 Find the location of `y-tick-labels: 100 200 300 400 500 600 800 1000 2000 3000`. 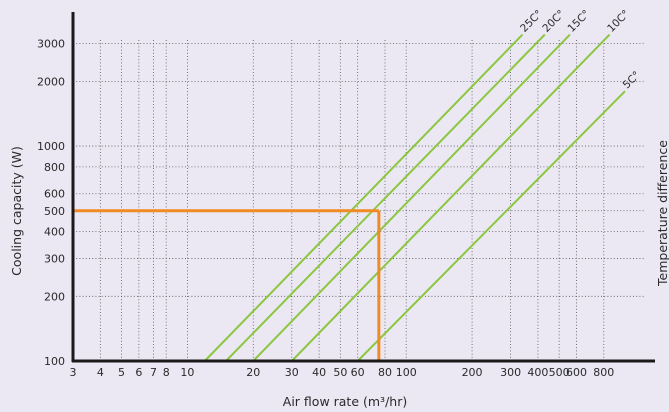

y-tick-labels: 100 200 300 400 500 600 800 1000 2000 3000 is located at coordinates (51, 203).